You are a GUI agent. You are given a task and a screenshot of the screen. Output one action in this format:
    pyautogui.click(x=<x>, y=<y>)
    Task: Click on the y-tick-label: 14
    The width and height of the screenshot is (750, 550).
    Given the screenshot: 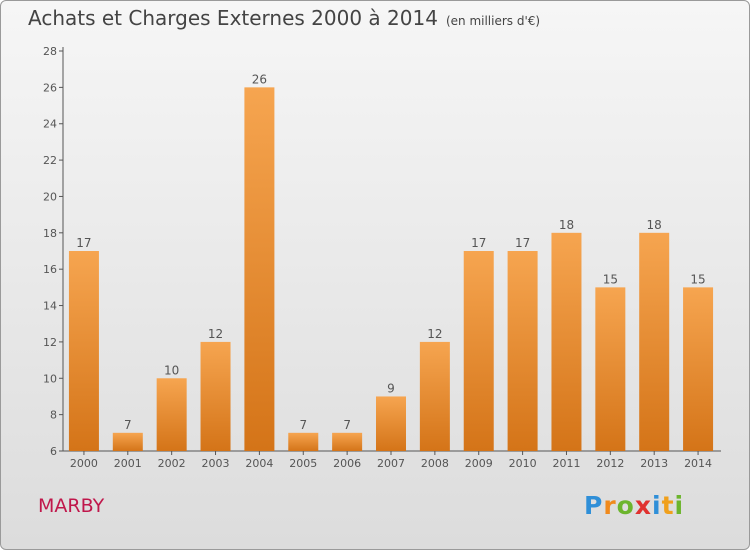 What is the action you would take?
    pyautogui.click(x=50, y=306)
    